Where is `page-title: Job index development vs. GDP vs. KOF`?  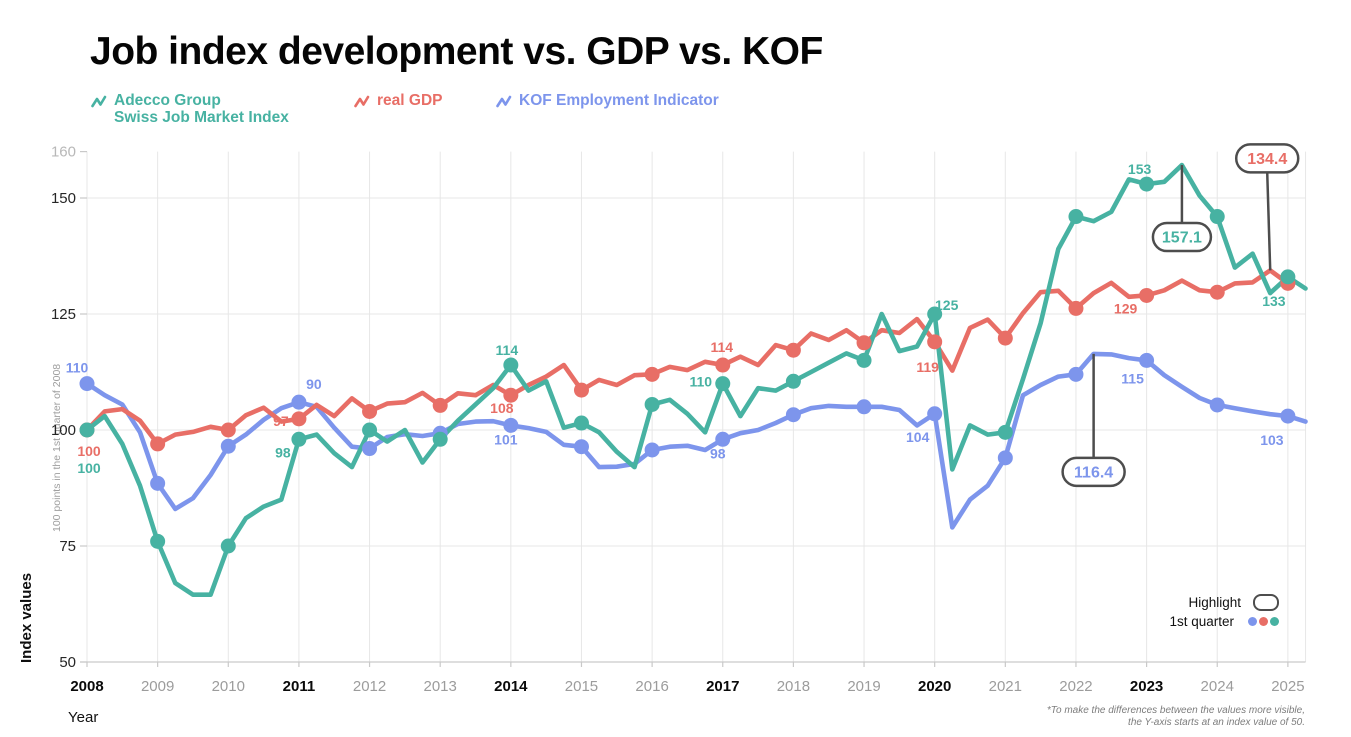
page-title: Job index development vs. GDP vs. KOF is located at coordinates (456, 51).